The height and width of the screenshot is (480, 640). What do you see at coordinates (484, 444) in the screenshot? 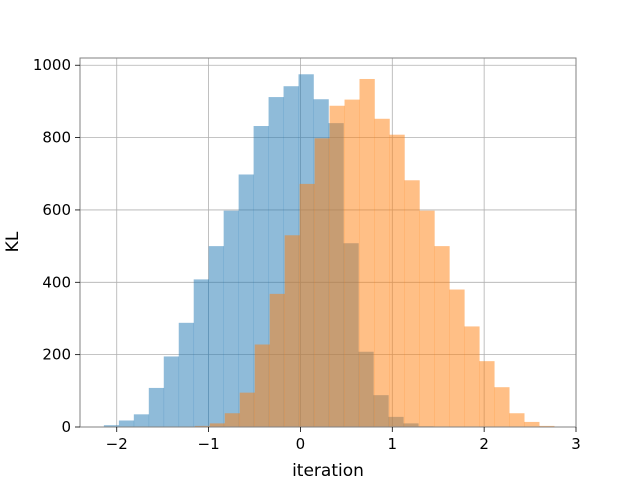
I see `x-tick-label: 2` at bounding box center [484, 444].